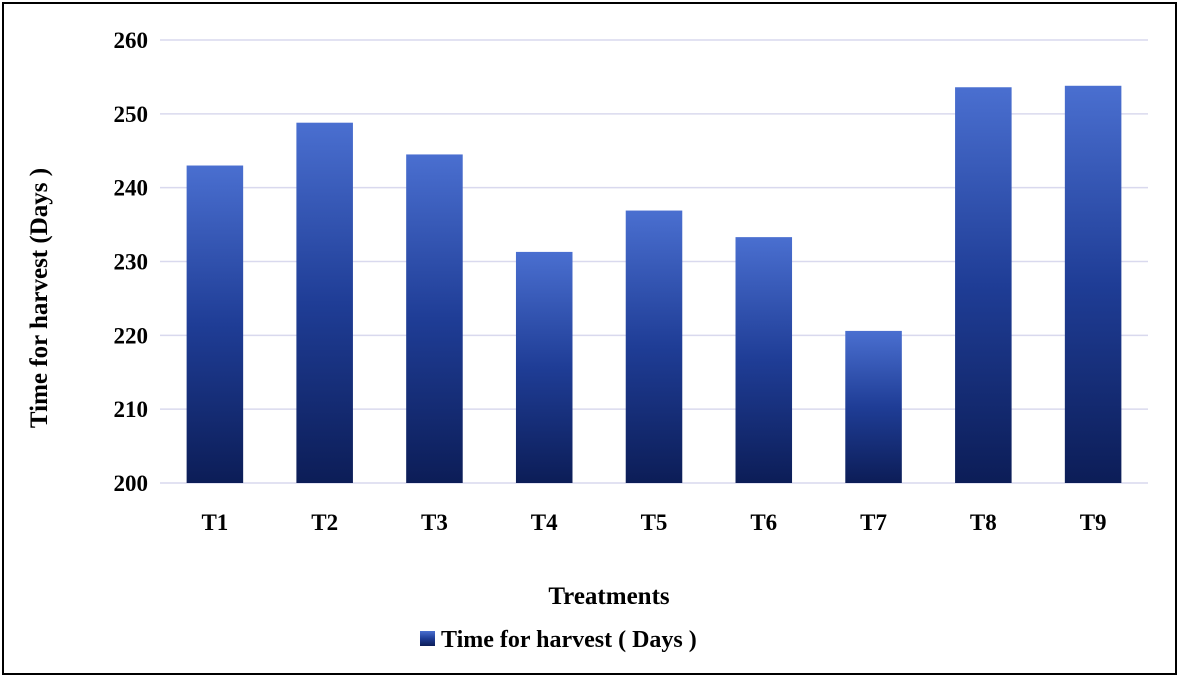 The height and width of the screenshot is (679, 1181). I want to click on bar-t3, so click(434, 319).